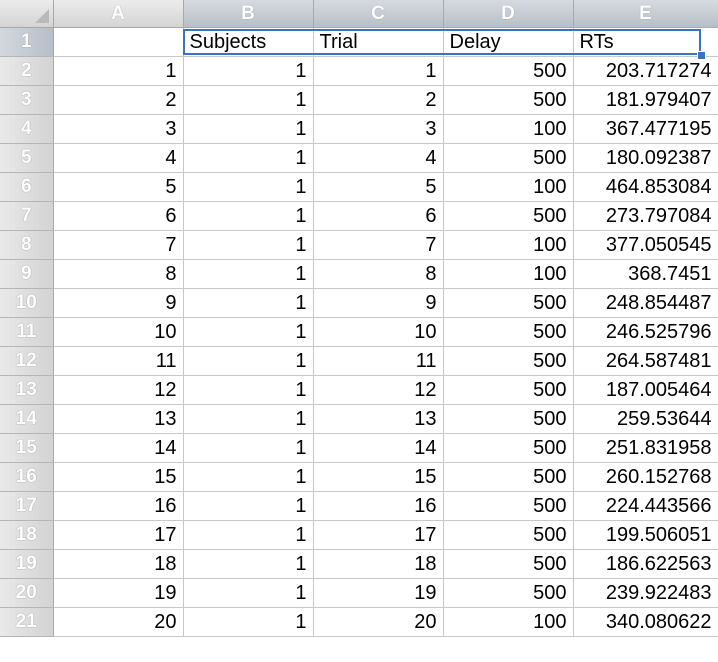 This screenshot has height=662, width=718. What do you see at coordinates (508, 448) in the screenshot?
I see `cell-d15: 500` at bounding box center [508, 448].